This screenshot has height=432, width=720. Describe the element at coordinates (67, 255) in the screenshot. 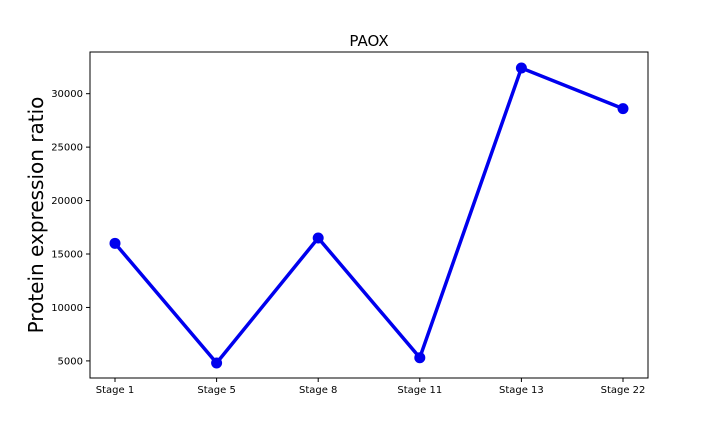

I see `y-tick-label: 15000` at that location.